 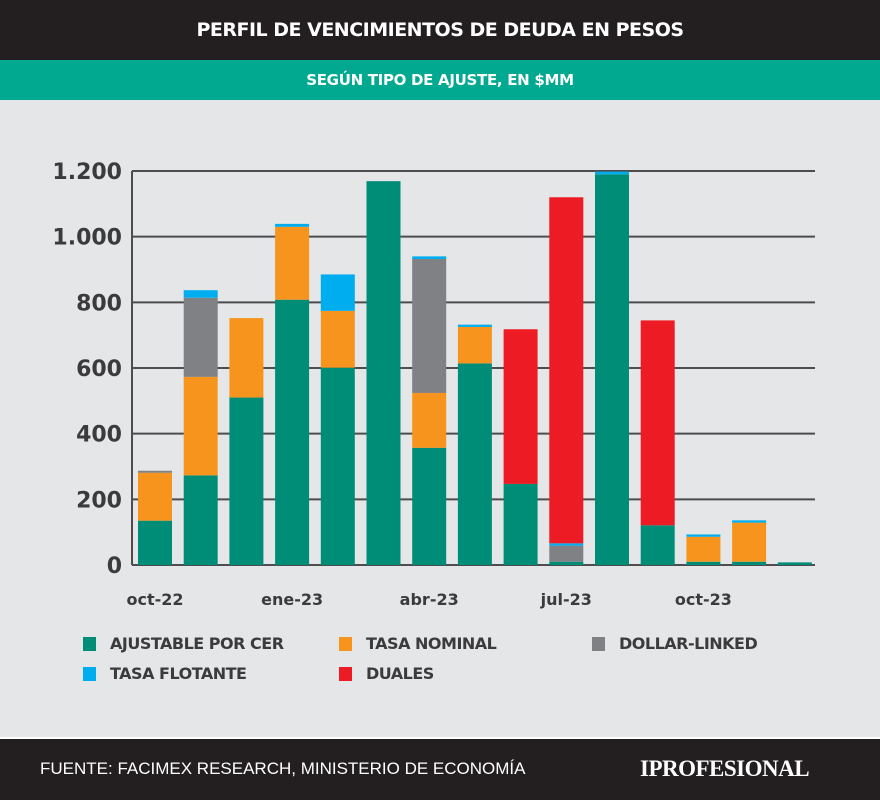 I want to click on x-tick-label: ene-23, so click(x=292, y=599).